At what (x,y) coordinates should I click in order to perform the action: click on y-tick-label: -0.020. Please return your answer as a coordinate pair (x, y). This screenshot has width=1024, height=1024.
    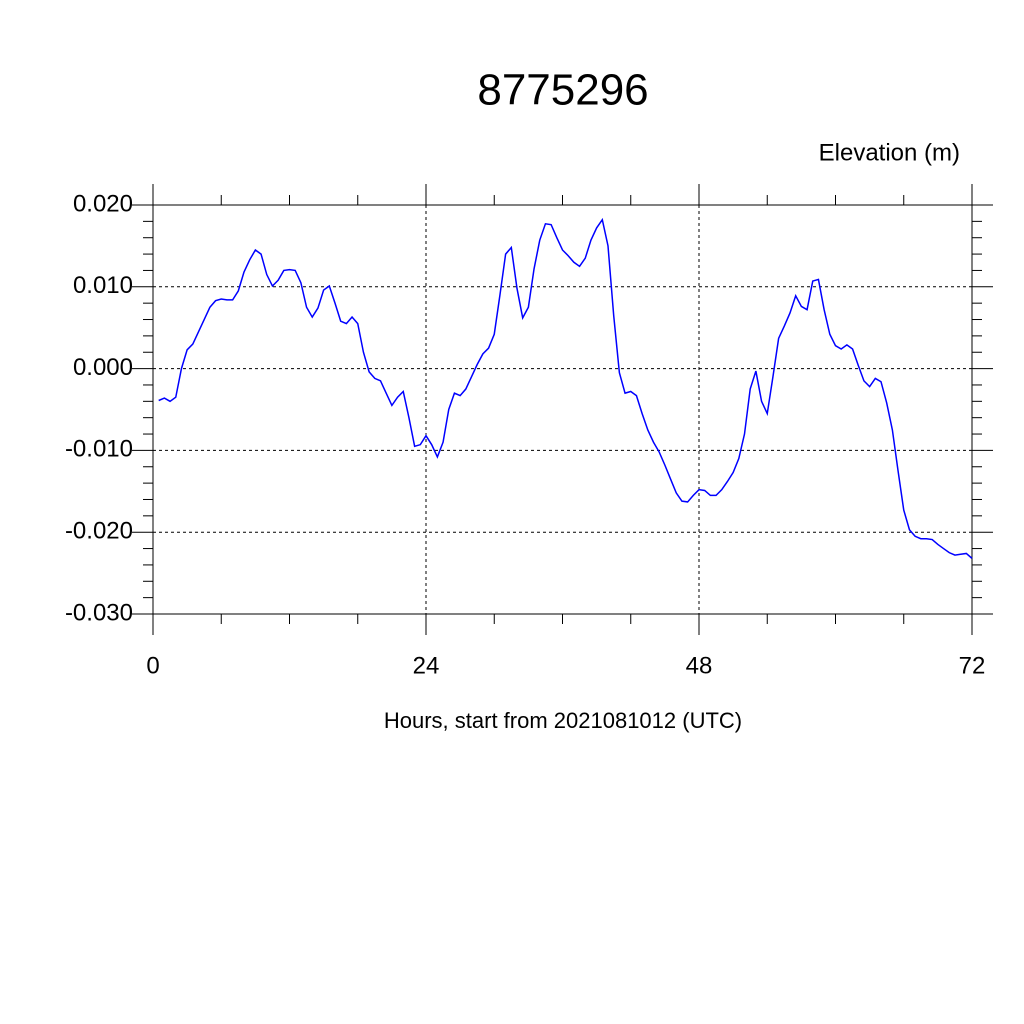
    Looking at the image, I should click on (99, 531).